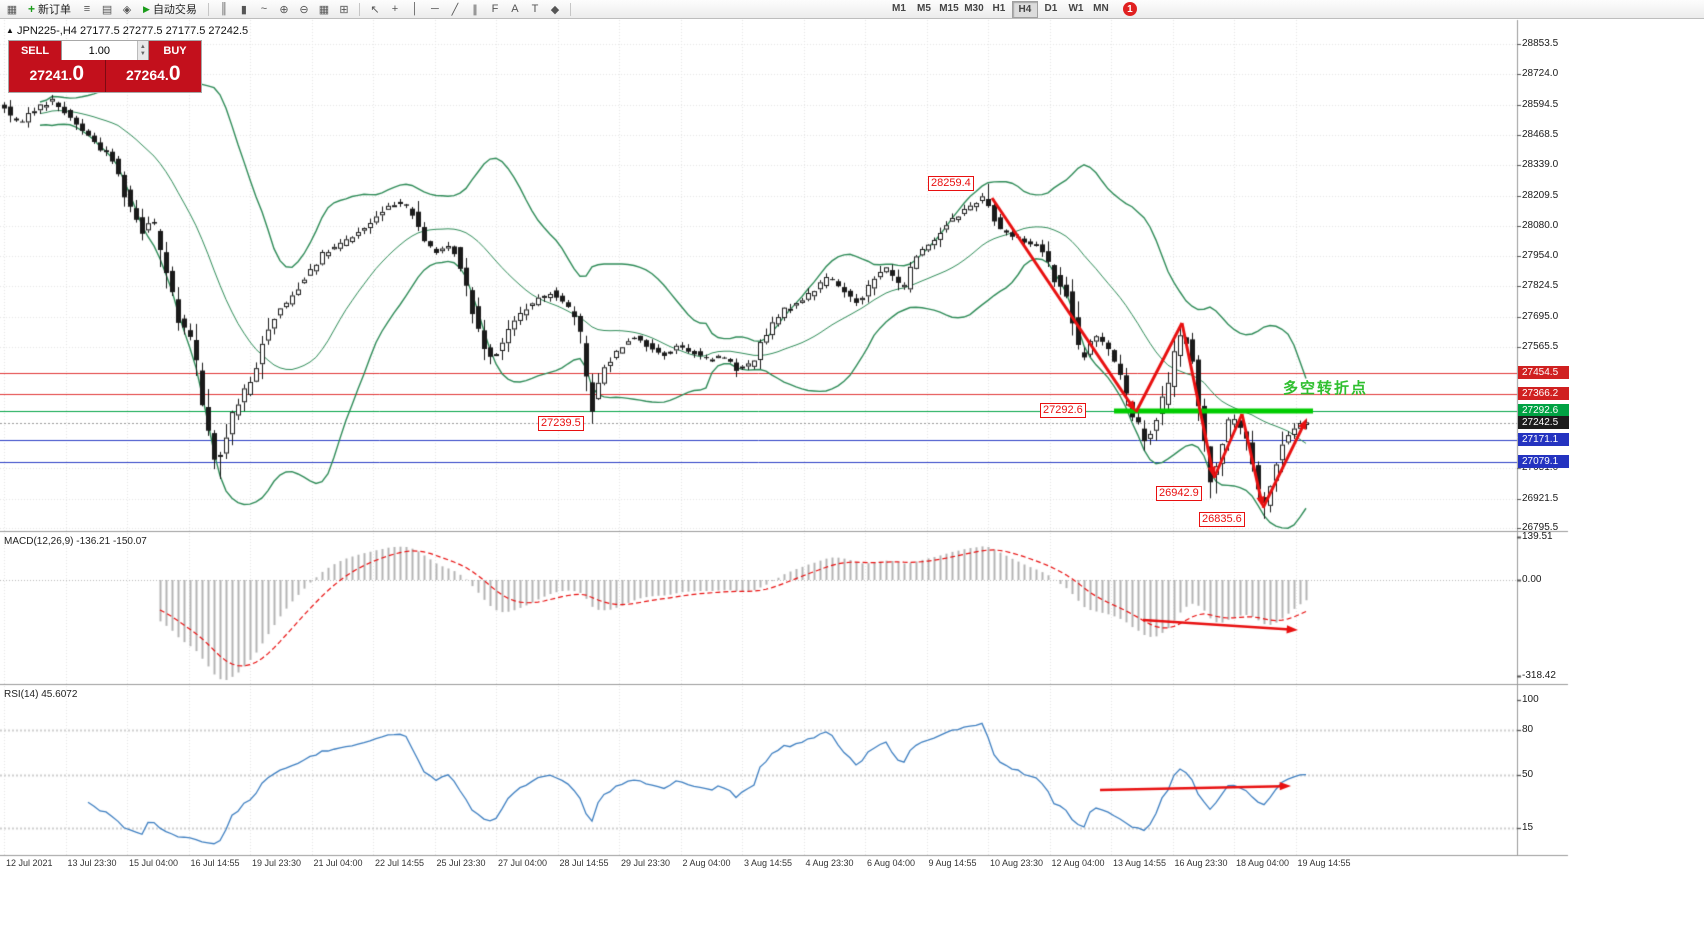 The height and width of the screenshot is (946, 1704). Describe the element at coordinates (264, 9) in the screenshot. I see `line-chart-icon: ~` at that location.